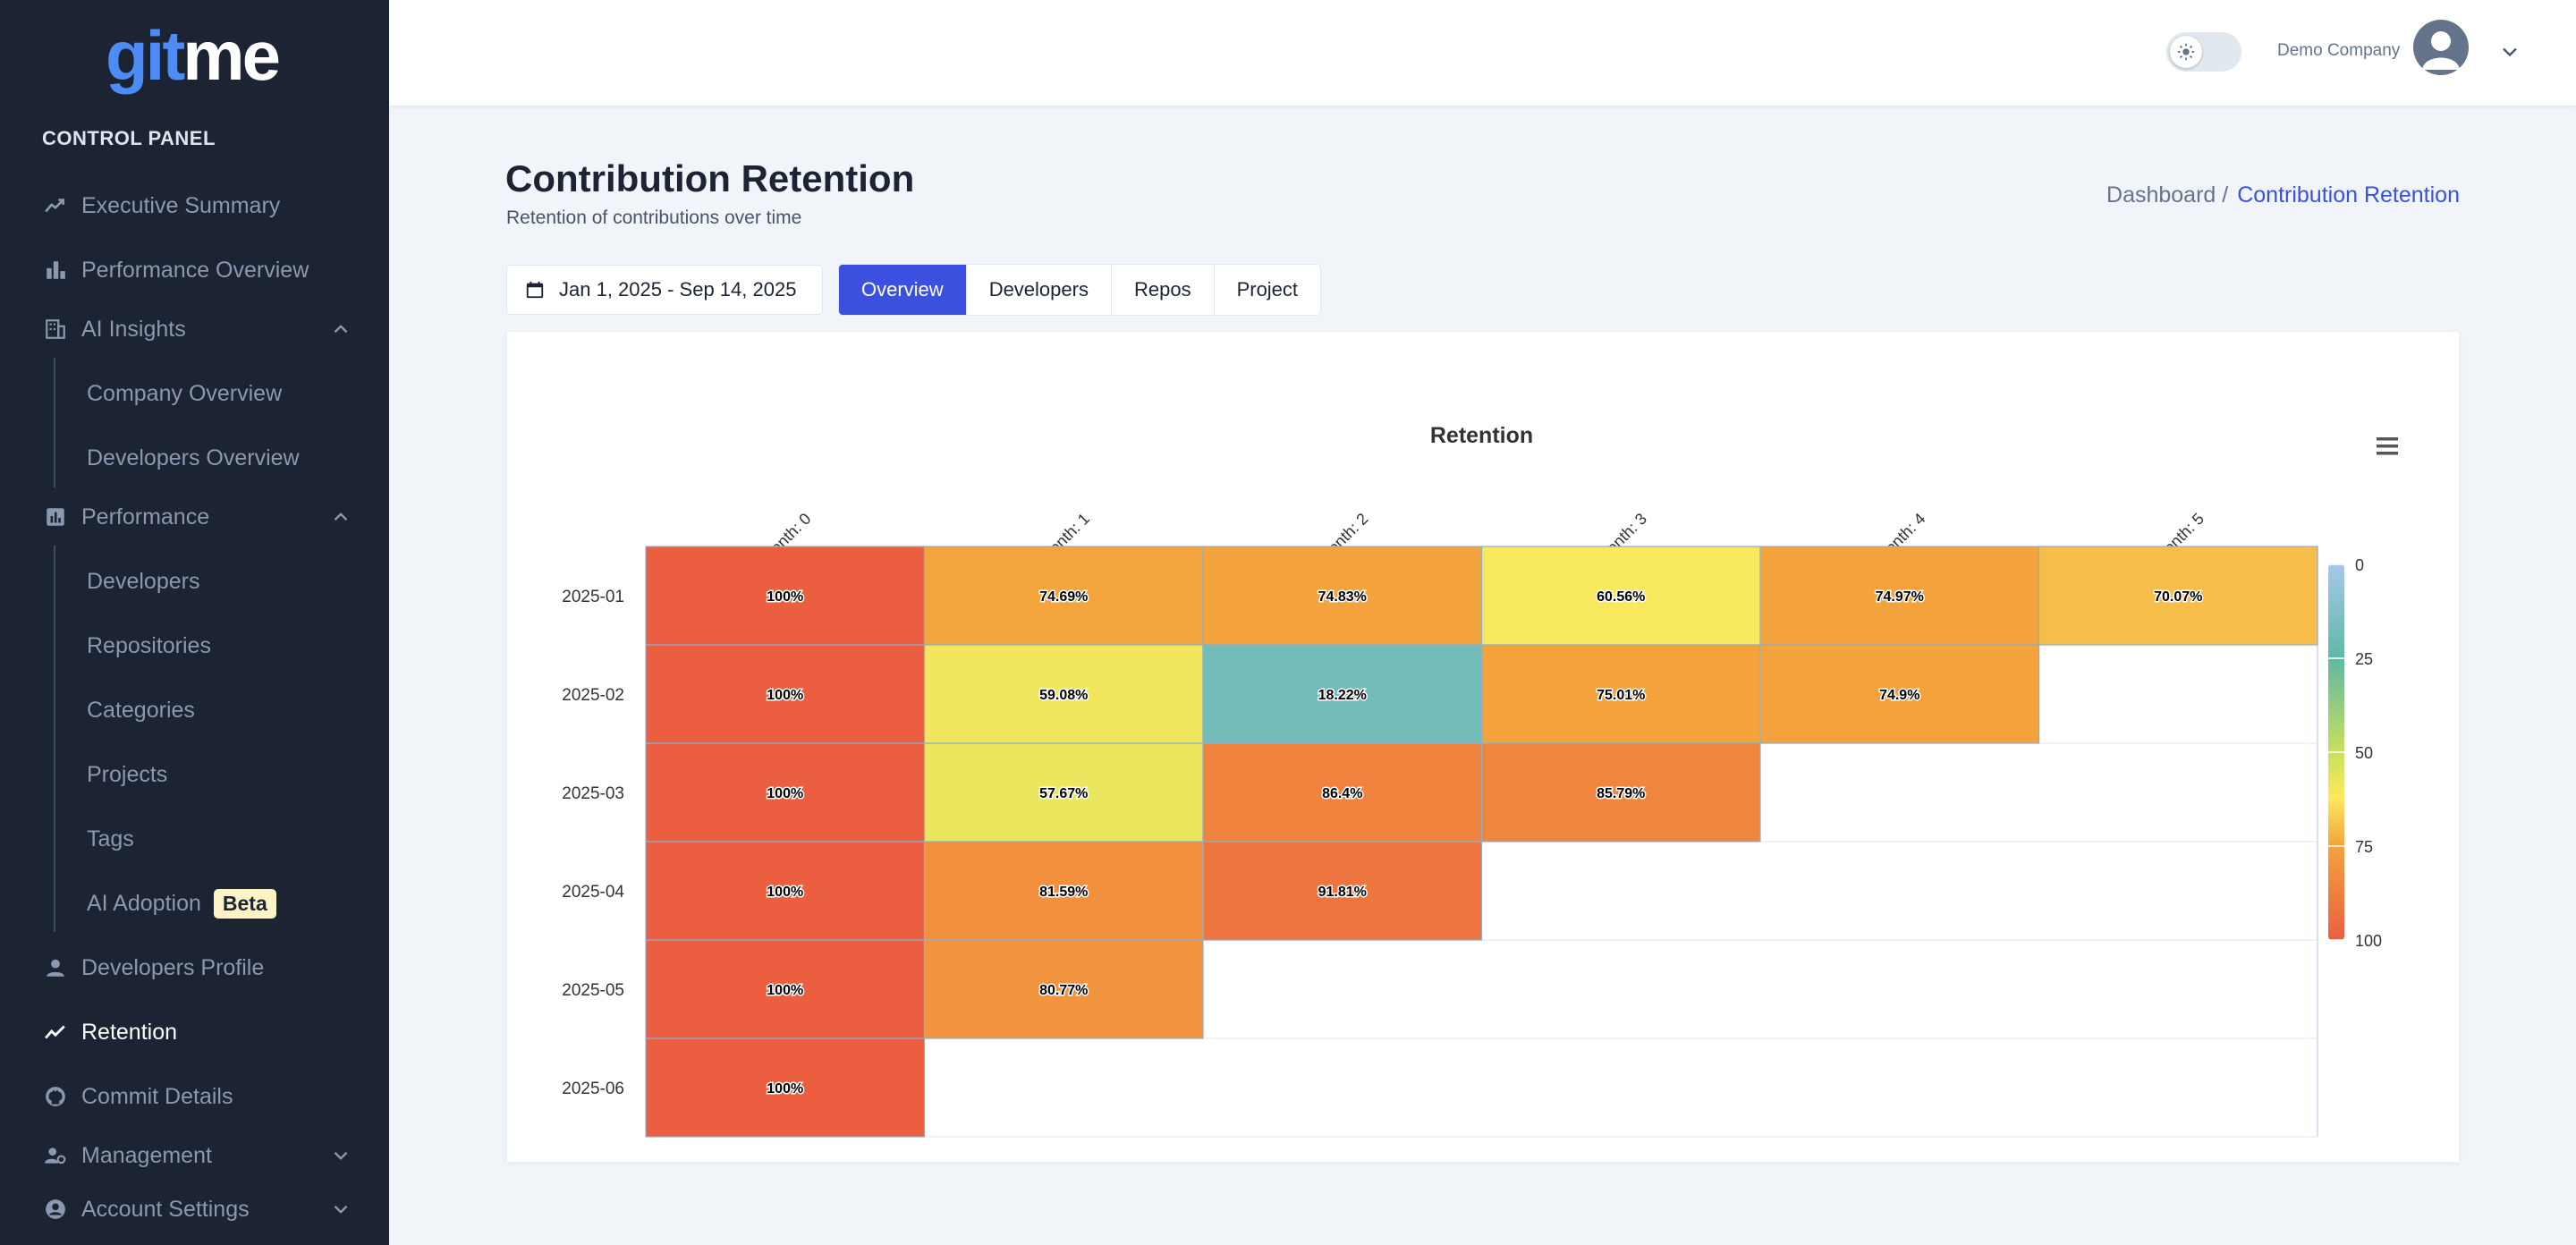 The height and width of the screenshot is (1245, 2576). I want to click on sidebar-item-ai-adoption: AI Adoption Beta, so click(181, 903).